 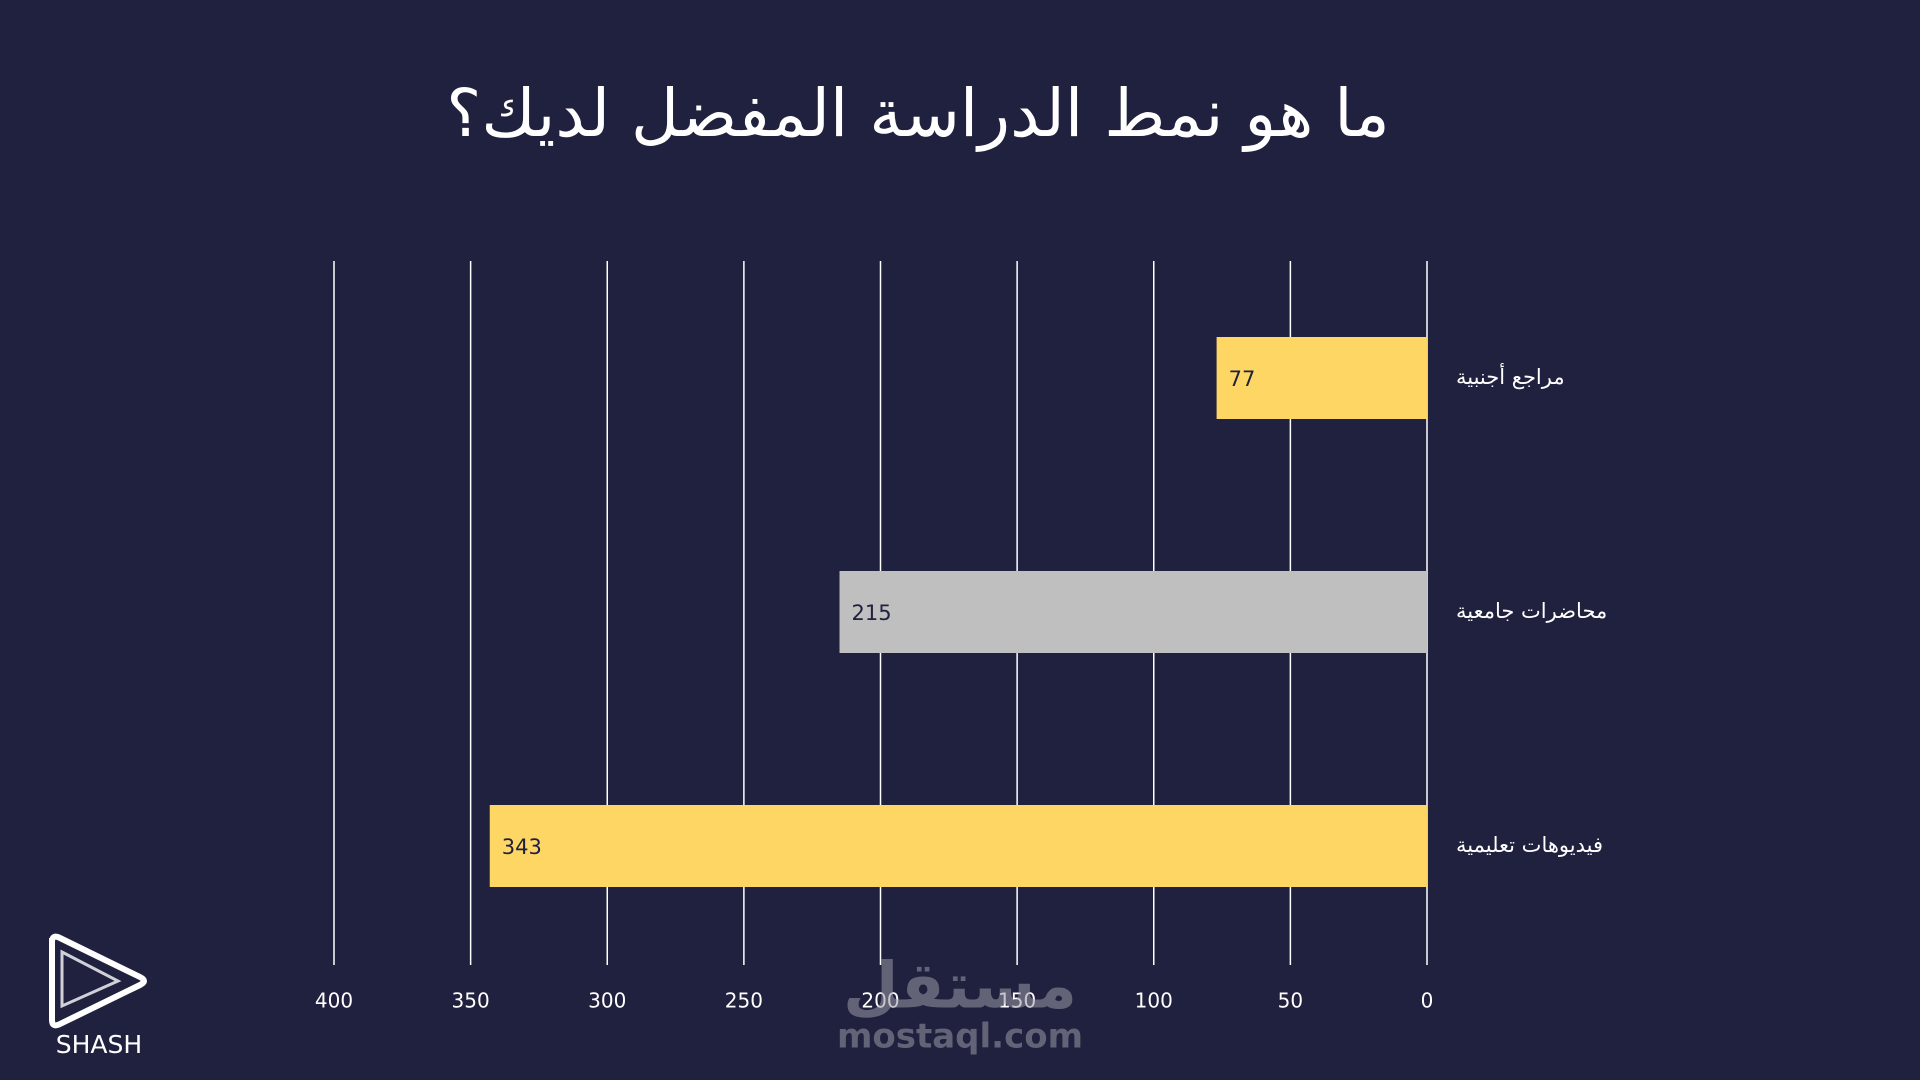 I want to click on y-tick-label: فيديوهات تعليمية, so click(x=1529, y=845).